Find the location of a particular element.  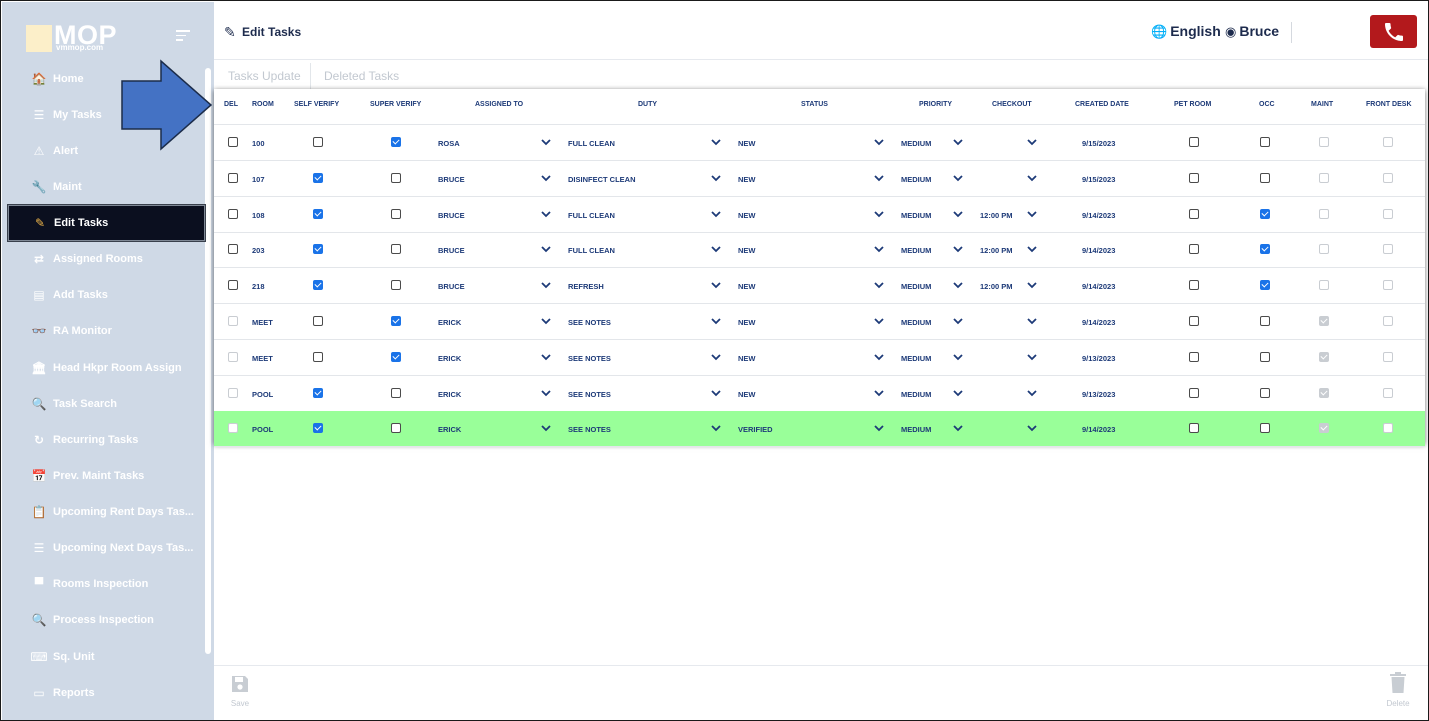

sidebar-item-my-tasks: ☰ My Tasks is located at coordinates (108, 115).